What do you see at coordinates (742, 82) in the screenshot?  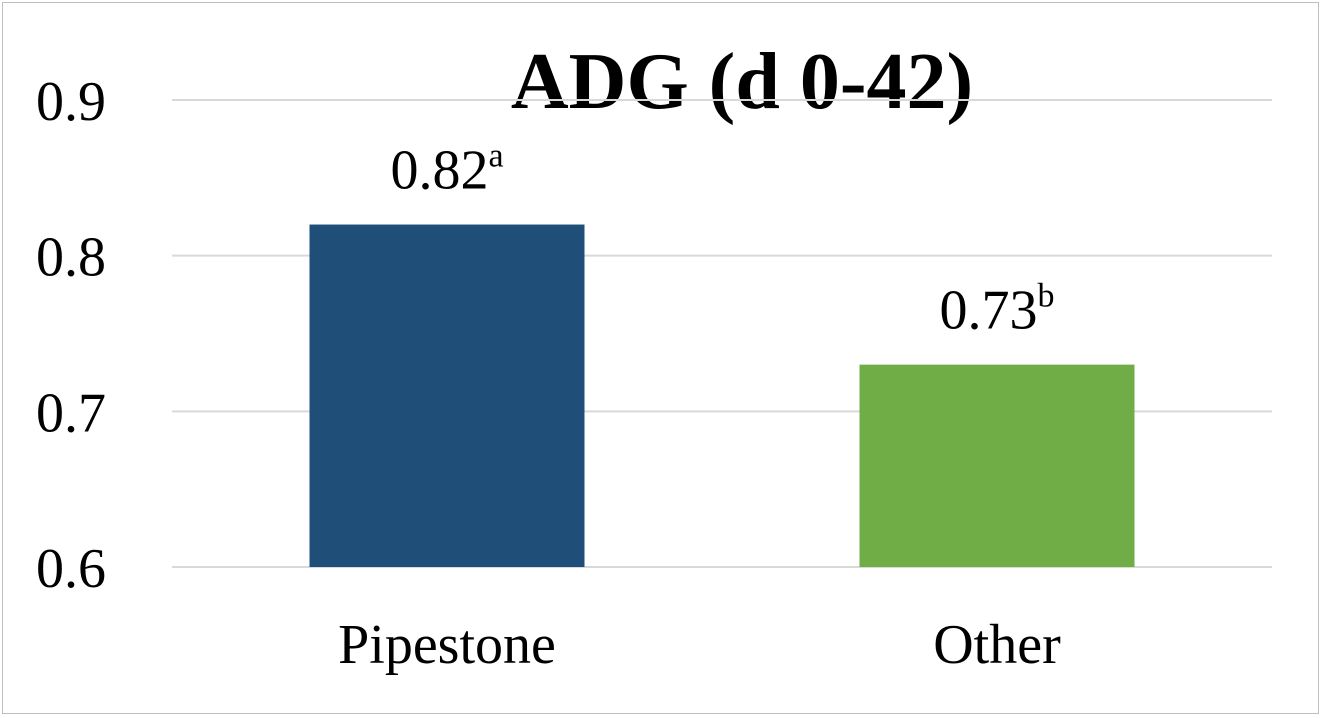 I see `chart-title: ADG (d 0-42)` at bounding box center [742, 82].